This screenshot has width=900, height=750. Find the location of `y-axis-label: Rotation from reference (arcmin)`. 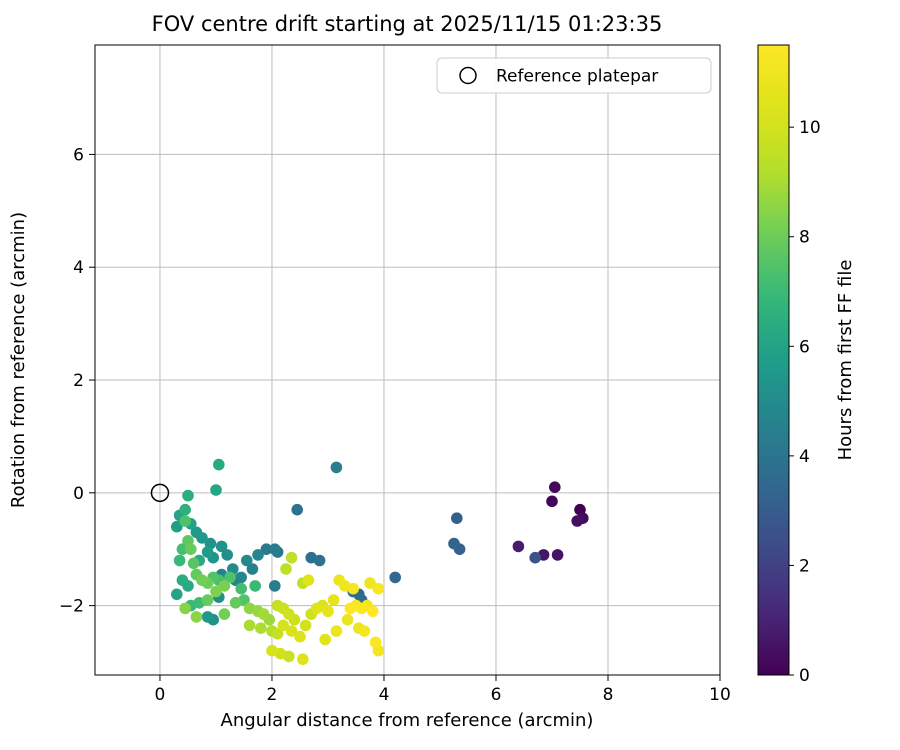

y-axis-label: Rotation from reference (arcmin) is located at coordinates (18, 360).